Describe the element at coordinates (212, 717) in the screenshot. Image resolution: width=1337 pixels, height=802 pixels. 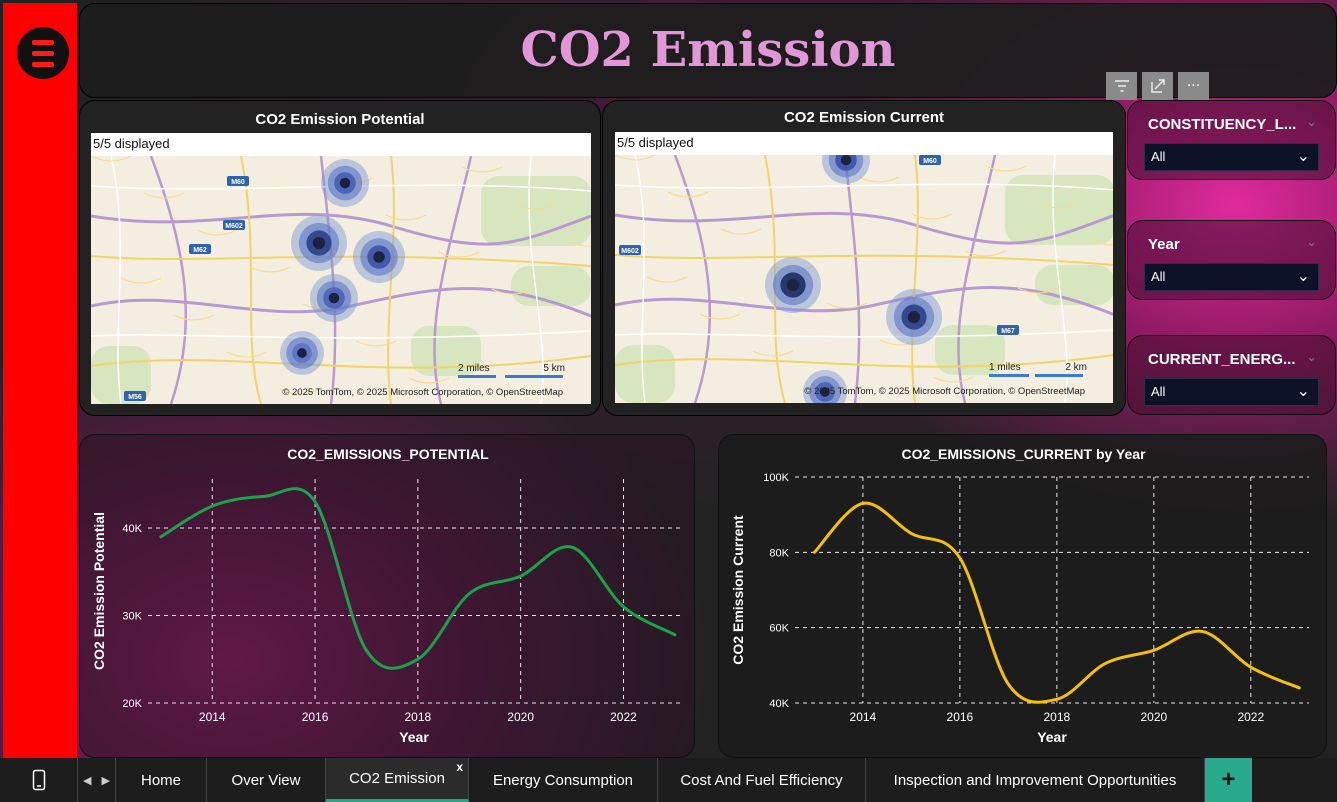
I see `x-tick-label: 2014` at that location.